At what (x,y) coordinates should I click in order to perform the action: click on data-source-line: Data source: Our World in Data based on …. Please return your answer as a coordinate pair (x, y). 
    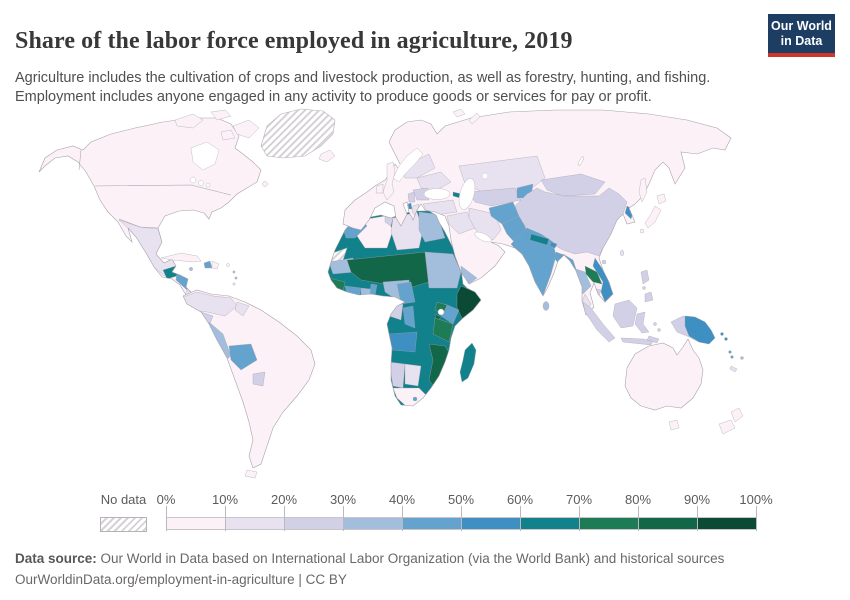
    Looking at the image, I should click on (425, 558).